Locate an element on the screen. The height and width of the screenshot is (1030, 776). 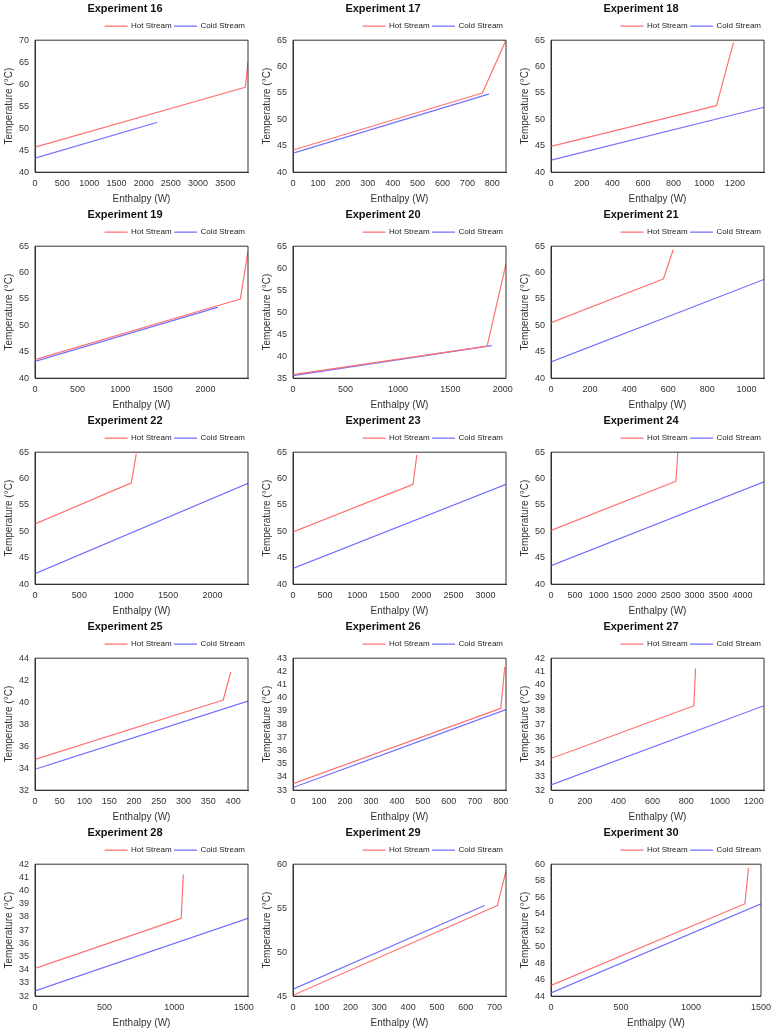
y-tick-label: 46 is located at coordinates (540, 979).